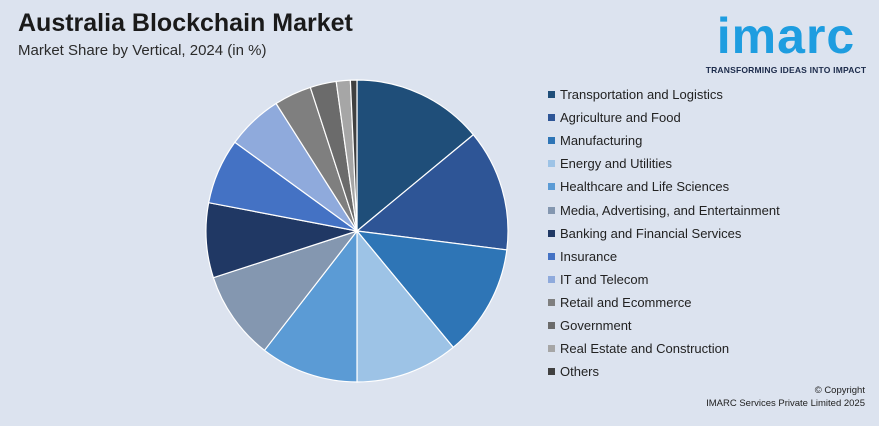  I want to click on legend-item: Agriculture and Food, so click(664, 117).